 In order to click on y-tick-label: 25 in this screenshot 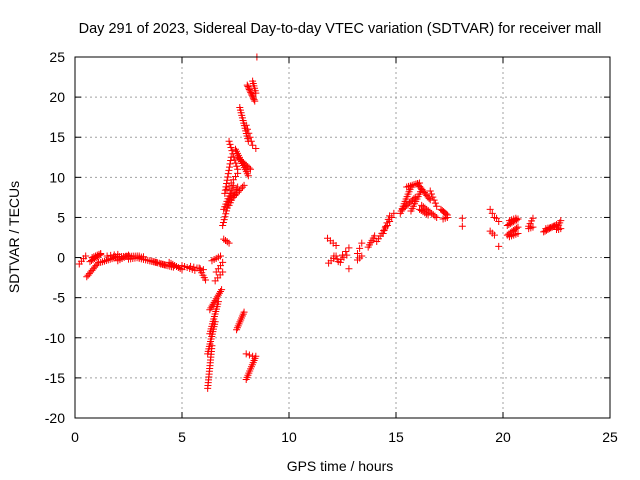, I will do `click(57, 57)`.